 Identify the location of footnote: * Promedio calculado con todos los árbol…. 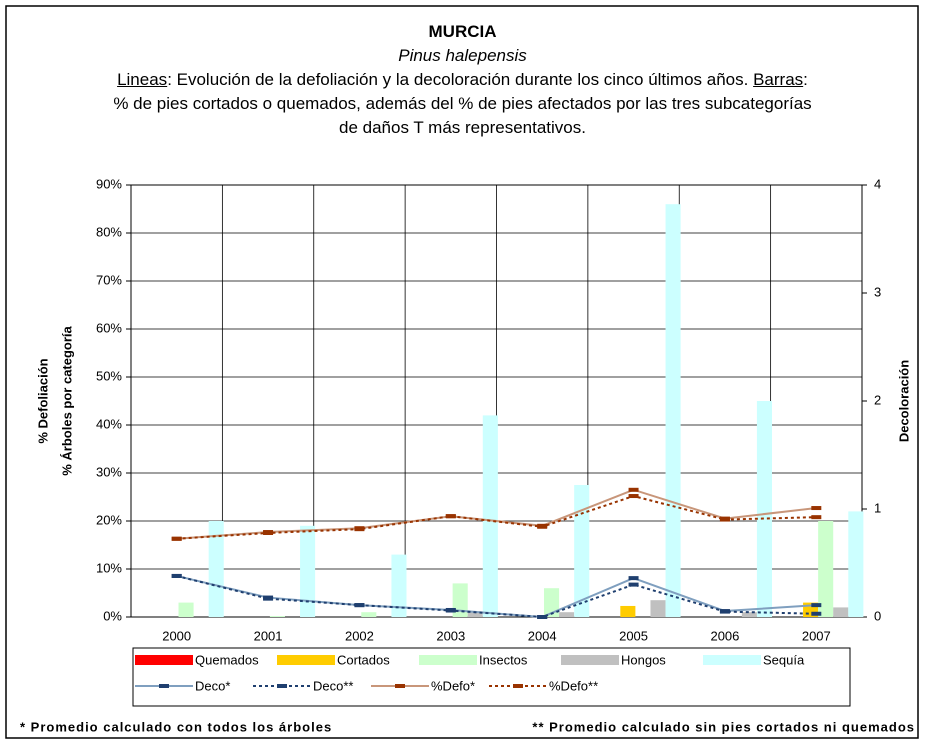
(176, 726).